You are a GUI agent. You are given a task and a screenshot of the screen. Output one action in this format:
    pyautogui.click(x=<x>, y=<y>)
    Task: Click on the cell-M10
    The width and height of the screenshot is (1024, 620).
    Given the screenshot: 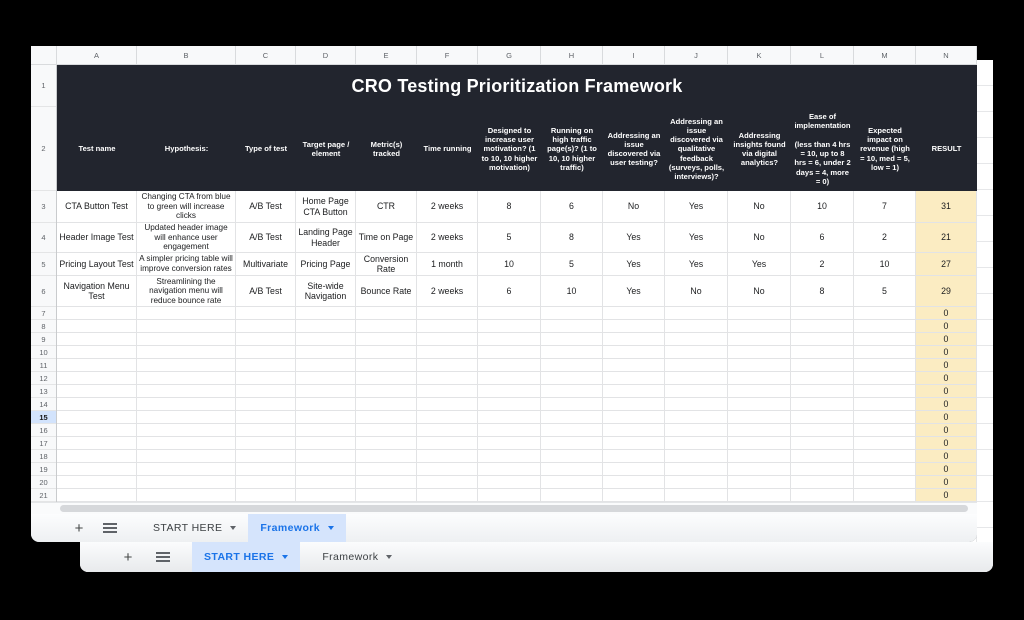 What is the action you would take?
    pyautogui.click(x=885, y=352)
    